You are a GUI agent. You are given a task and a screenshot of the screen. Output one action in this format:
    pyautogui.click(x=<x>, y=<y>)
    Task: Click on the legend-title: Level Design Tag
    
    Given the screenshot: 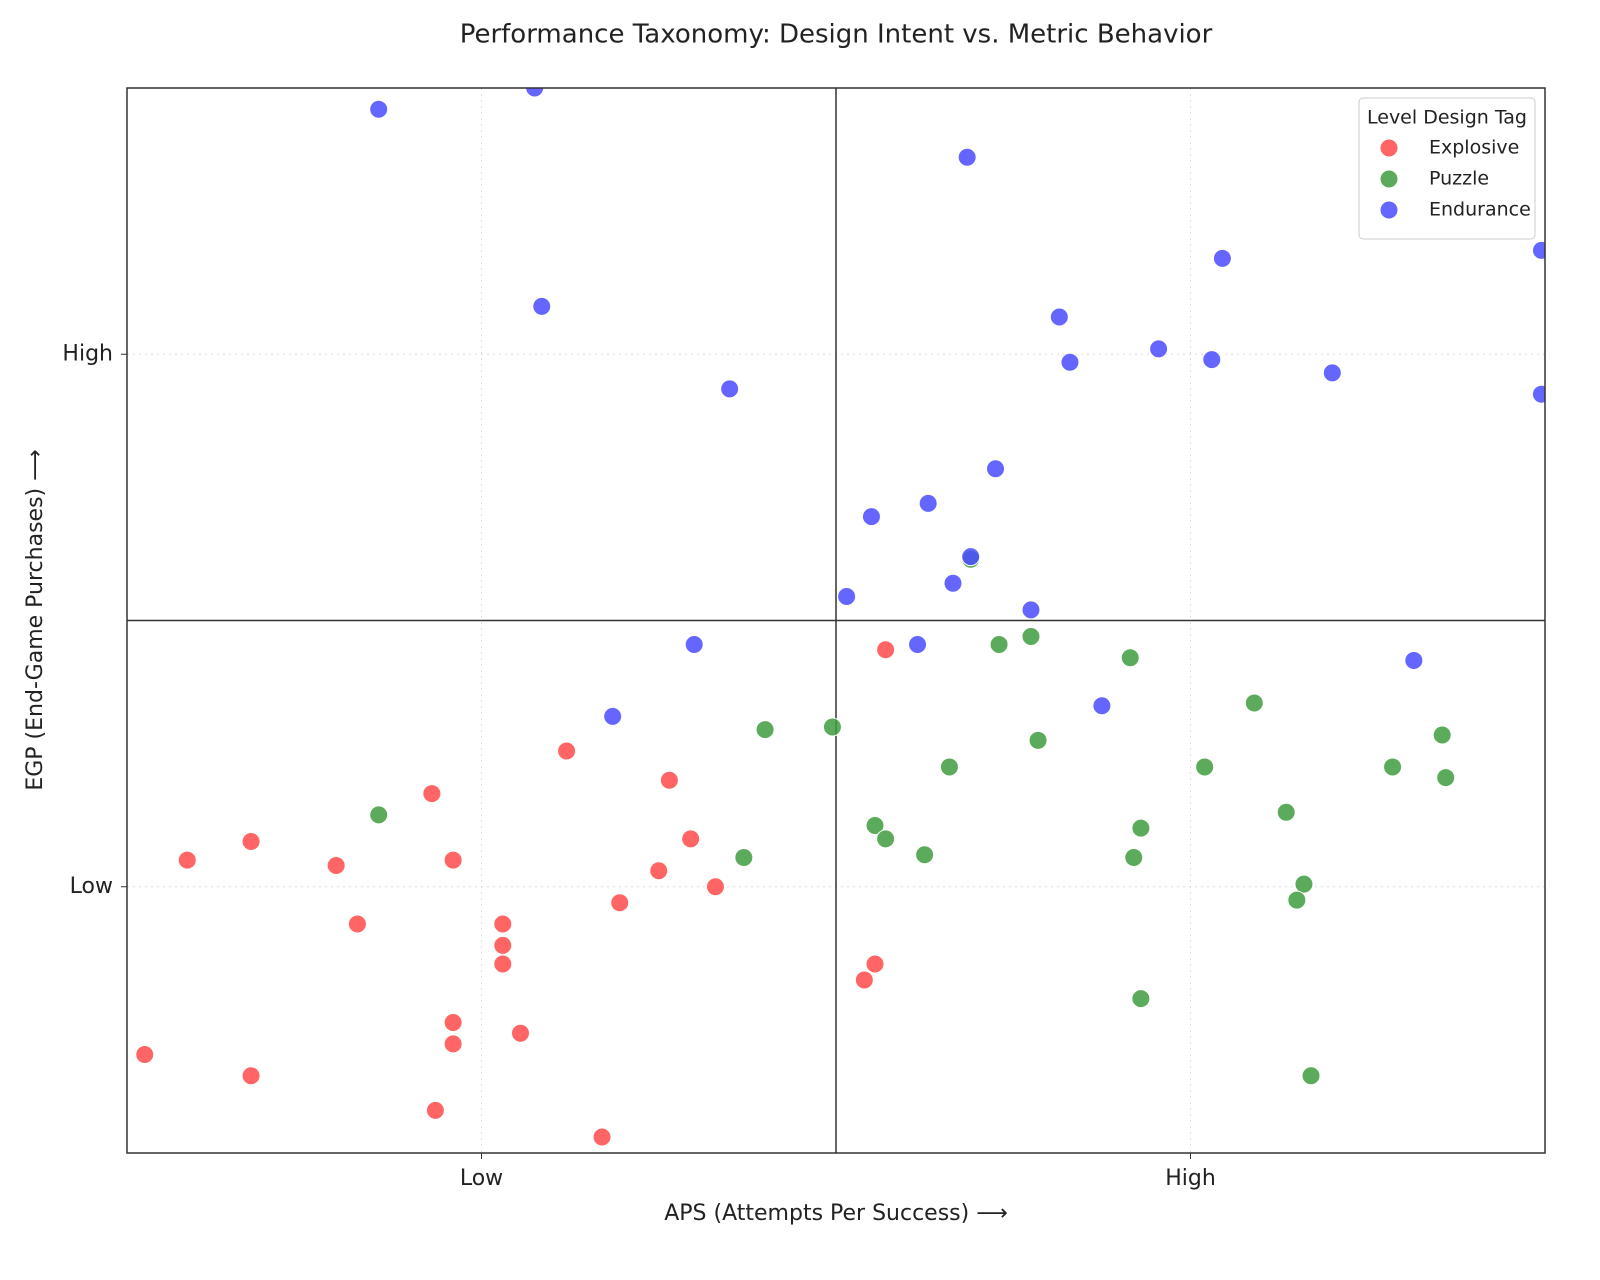 What is the action you would take?
    pyautogui.click(x=1447, y=118)
    